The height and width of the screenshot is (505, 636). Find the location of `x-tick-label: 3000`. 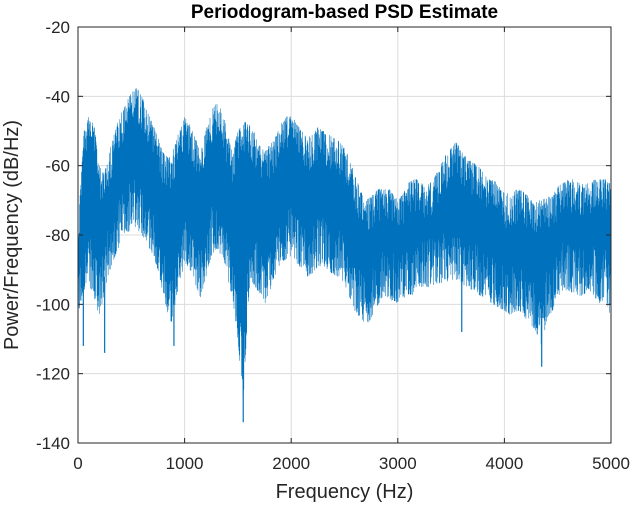

x-tick-label: 3000 is located at coordinates (398, 463).